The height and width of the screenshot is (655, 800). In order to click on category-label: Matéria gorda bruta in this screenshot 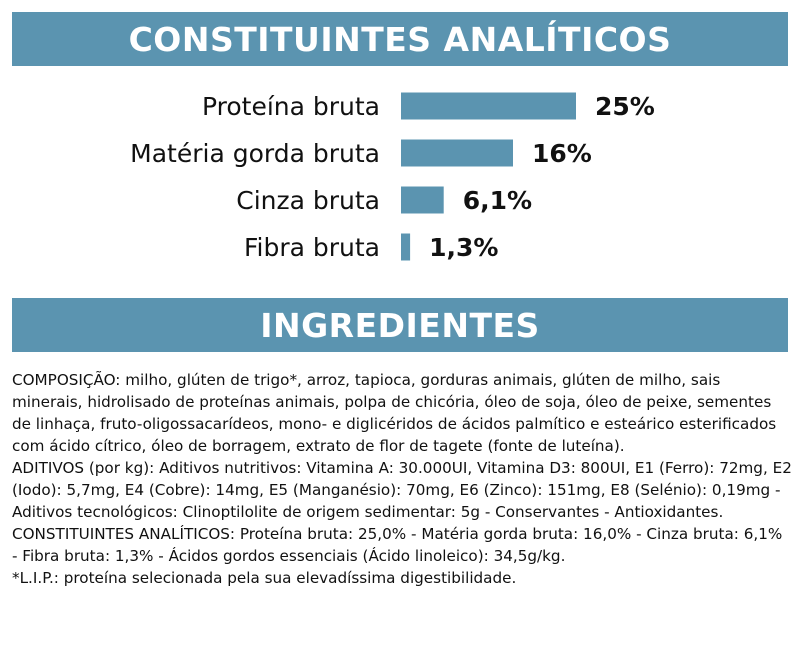, I will do `click(255, 153)`.